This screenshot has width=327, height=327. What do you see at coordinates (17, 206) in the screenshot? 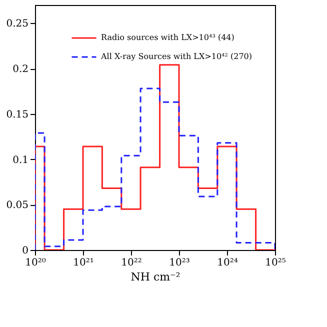
I see `y-tick-label: 0.05` at bounding box center [17, 206].